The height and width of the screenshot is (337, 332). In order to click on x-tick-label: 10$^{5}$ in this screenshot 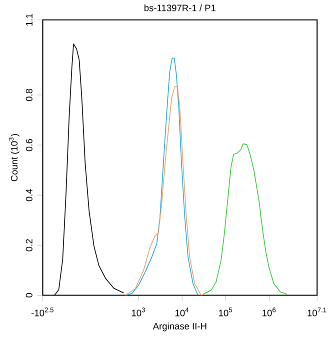, I will do `click(225, 312)`.